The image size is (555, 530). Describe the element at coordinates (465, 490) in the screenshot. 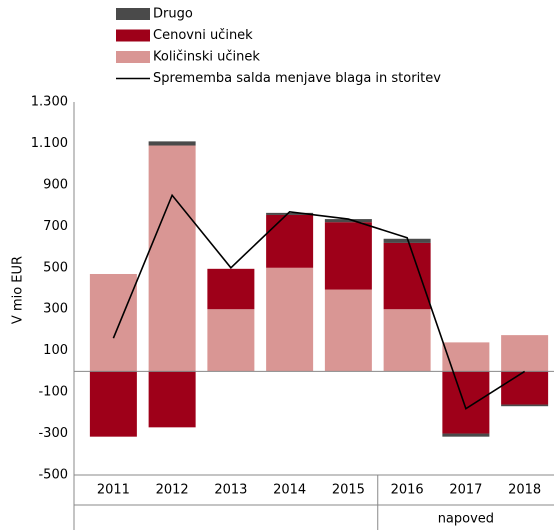

I see `x-tick-label: 2017` at that location.